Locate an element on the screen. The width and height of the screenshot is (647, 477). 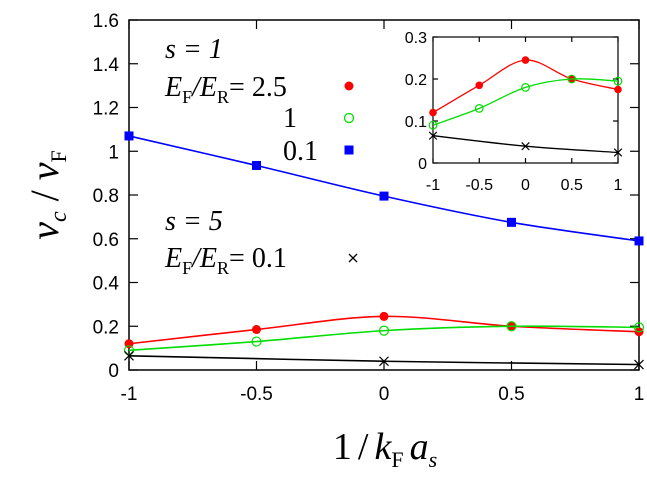
inset-series is located at coordinates (525, 106).